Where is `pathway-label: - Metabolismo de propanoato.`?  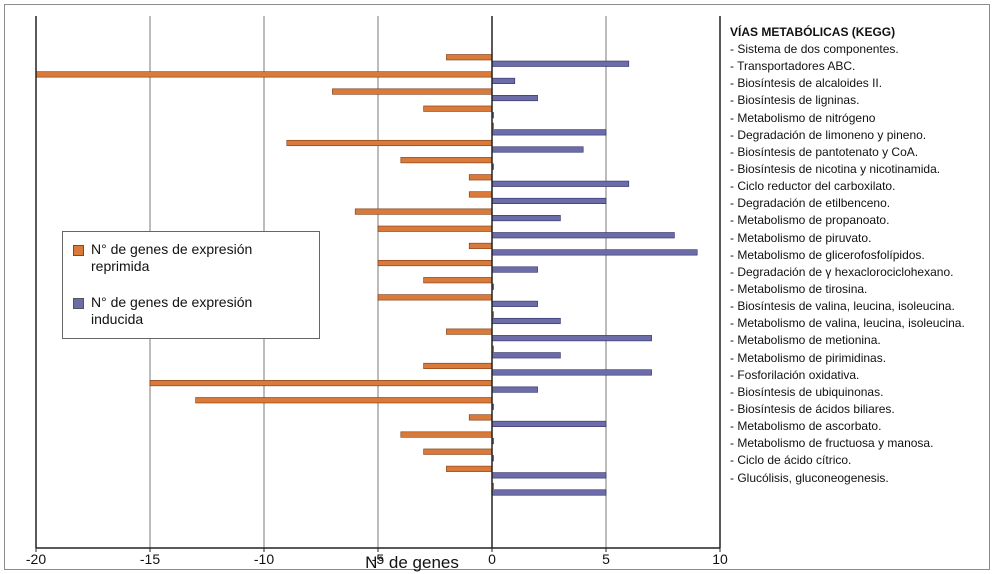
pathway-label: - Metabolismo de propanoato. is located at coordinates (810, 220).